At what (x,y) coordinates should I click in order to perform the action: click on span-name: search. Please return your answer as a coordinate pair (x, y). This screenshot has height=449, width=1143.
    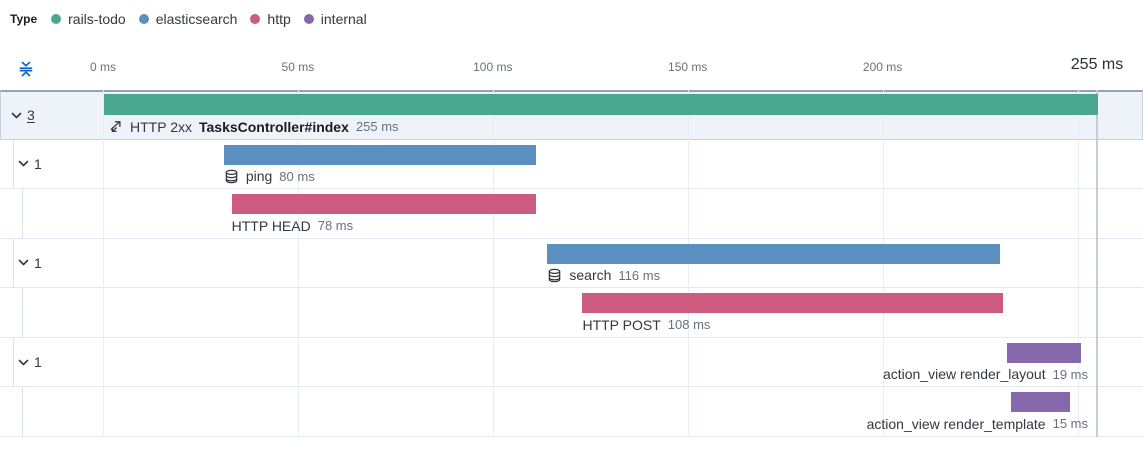
    Looking at the image, I should click on (590, 275).